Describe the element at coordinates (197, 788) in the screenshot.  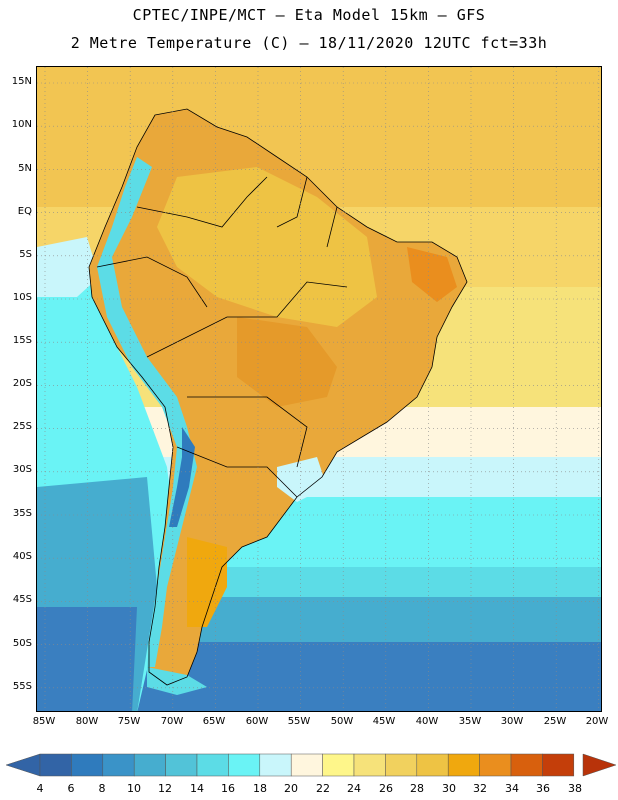
I see `colorbar-label: 14` at that location.